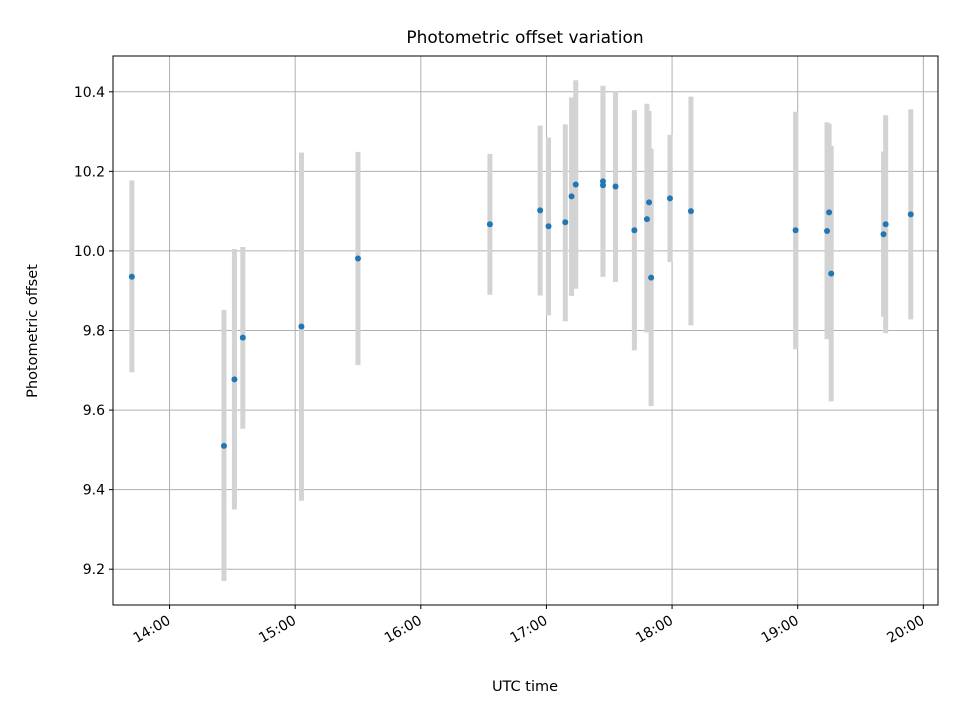 This screenshot has width=960, height=720. I want to click on x-tick-label: 14:00, so click(152, 630).